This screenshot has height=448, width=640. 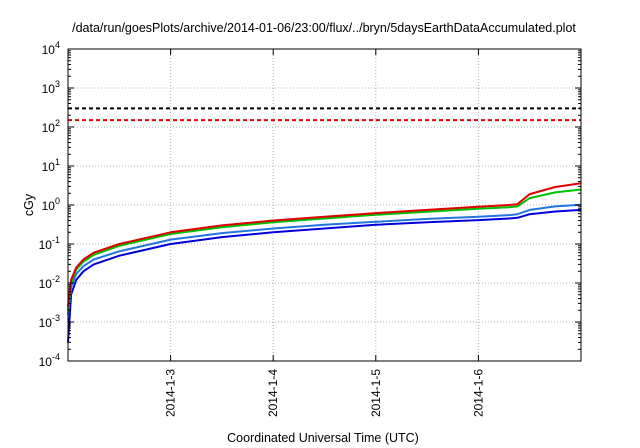 What do you see at coordinates (273, 393) in the screenshot?
I see `x-tick-label: 2014-1-4` at bounding box center [273, 393].